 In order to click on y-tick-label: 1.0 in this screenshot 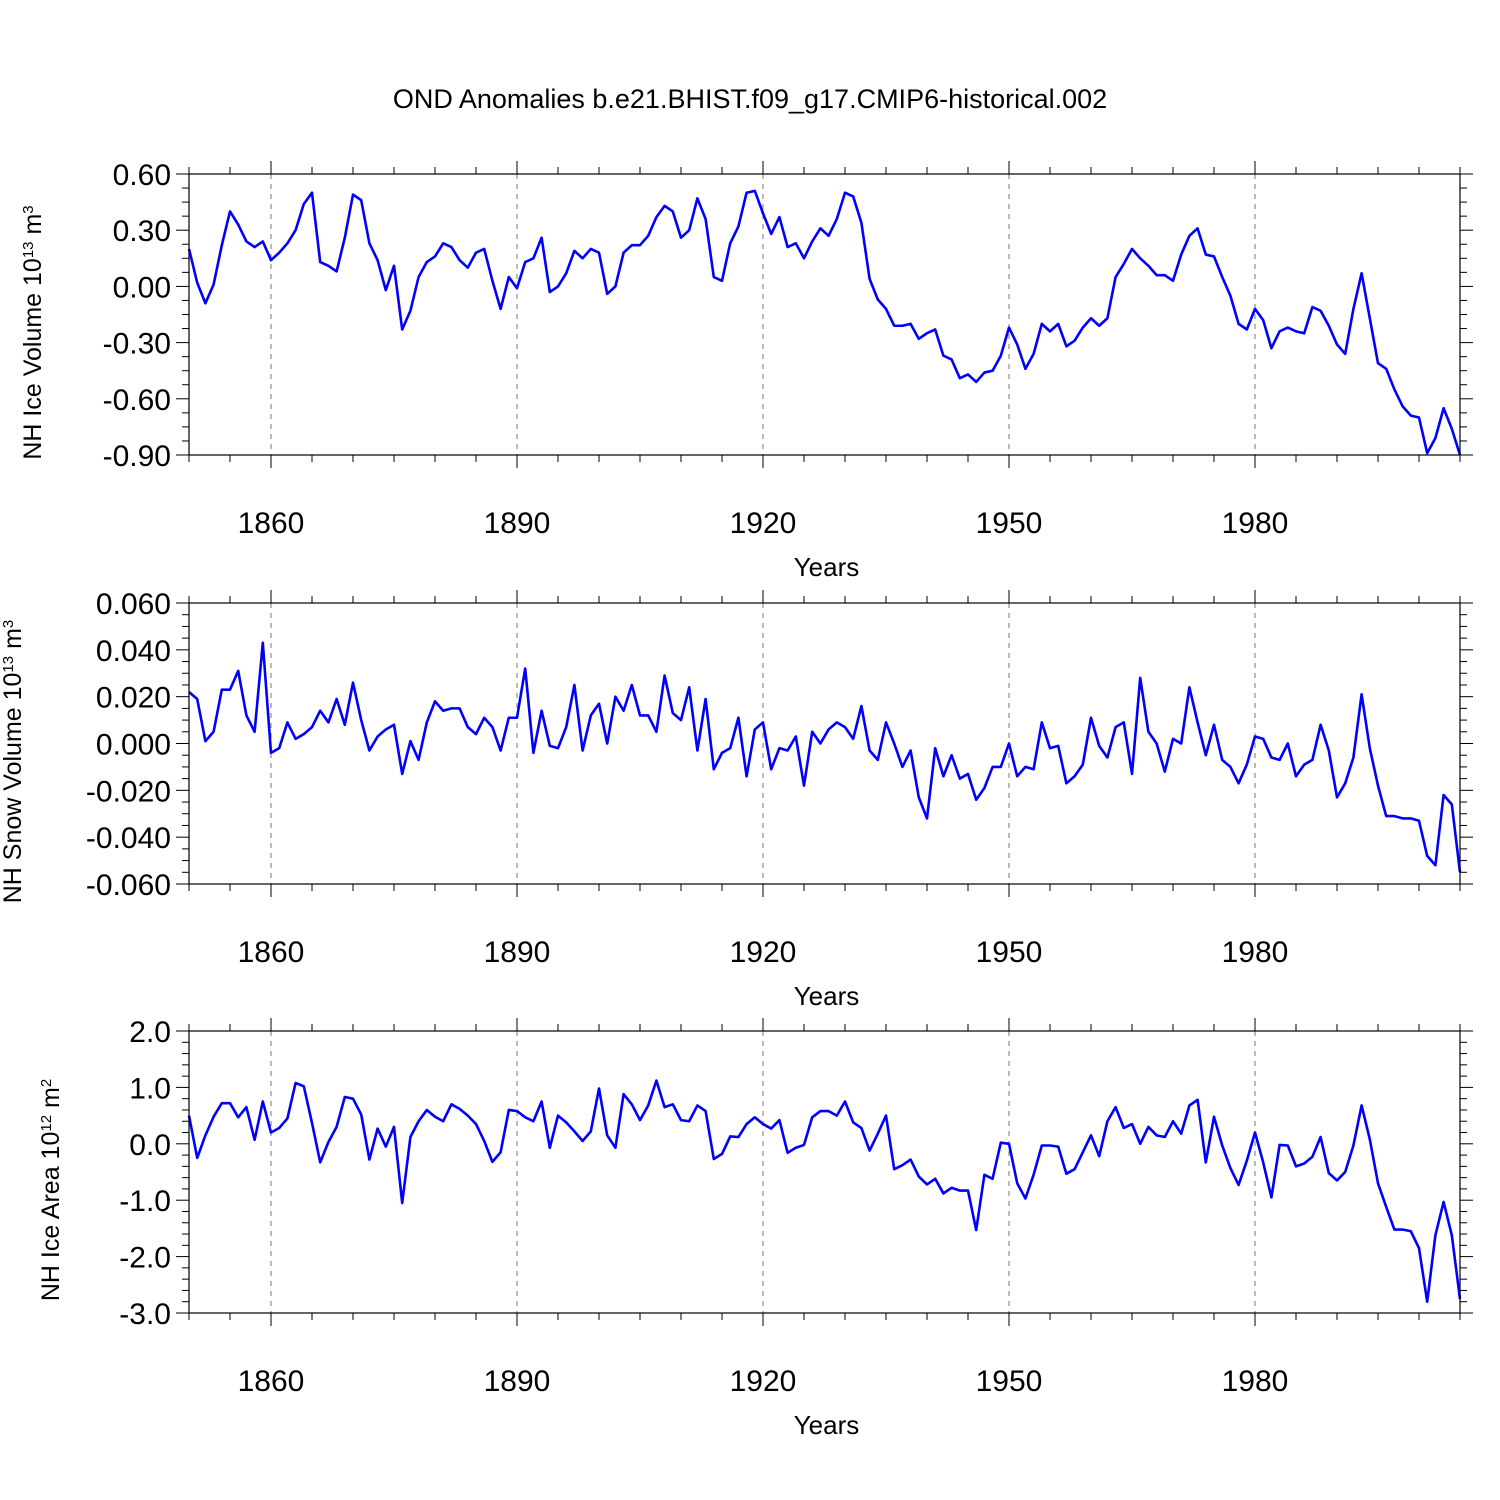, I will do `click(150, 1088)`.